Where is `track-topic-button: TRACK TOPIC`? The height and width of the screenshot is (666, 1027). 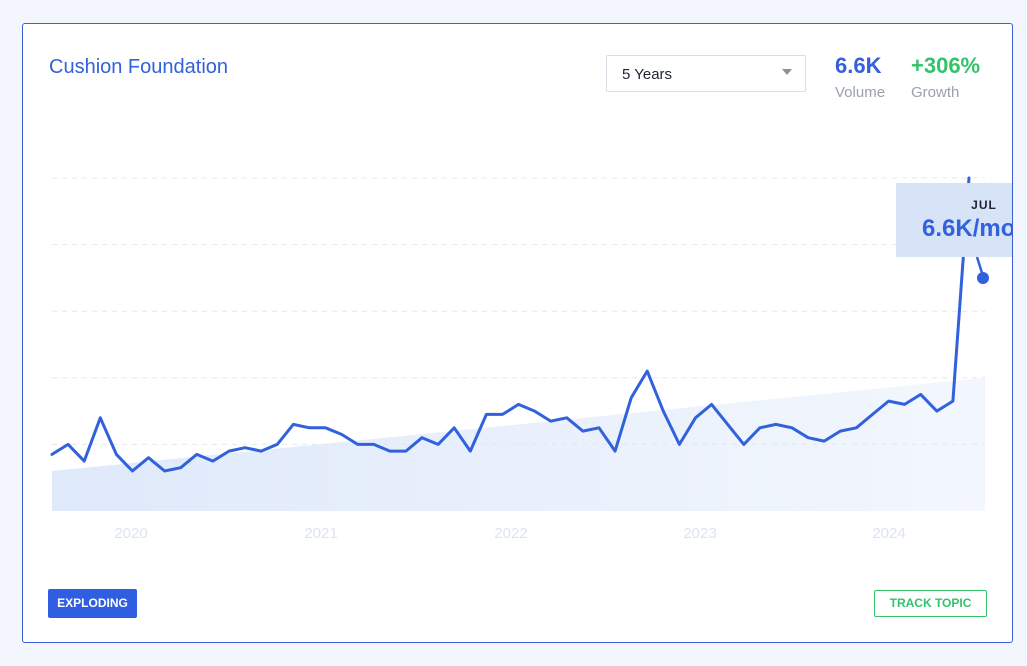 track-topic-button: TRACK TOPIC is located at coordinates (930, 603).